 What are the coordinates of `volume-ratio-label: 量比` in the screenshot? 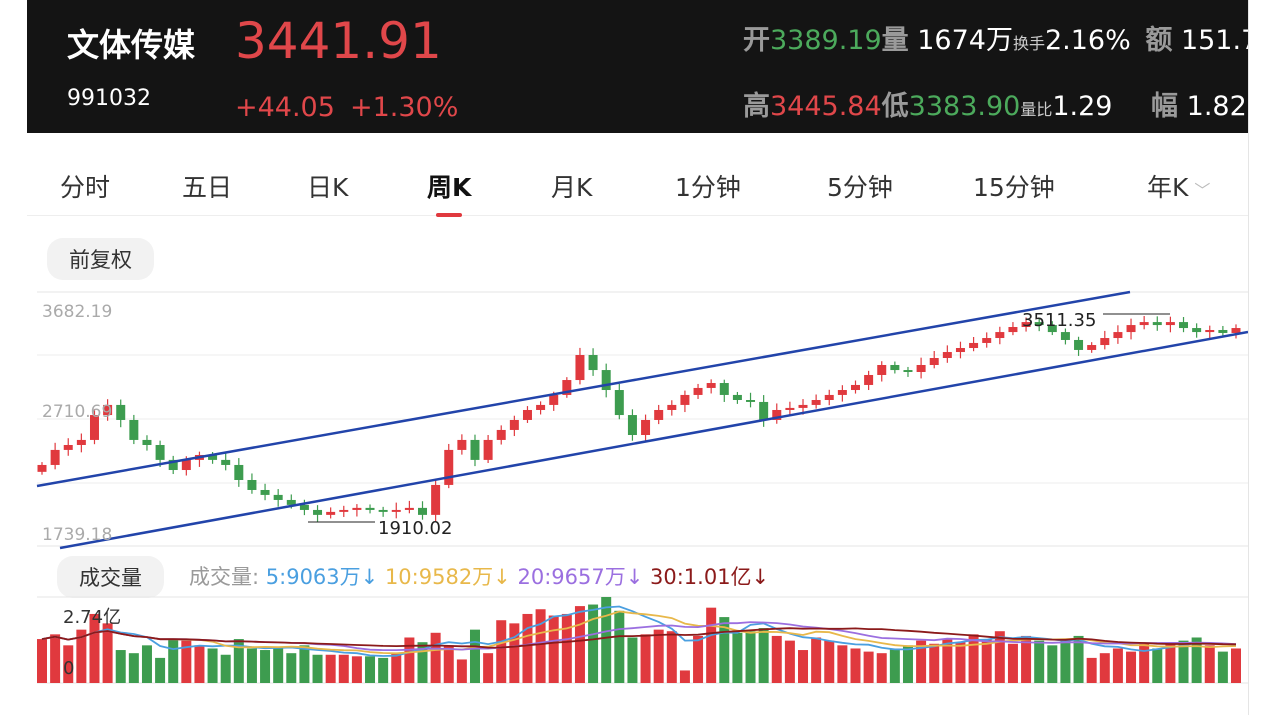 It's located at (1036, 109).